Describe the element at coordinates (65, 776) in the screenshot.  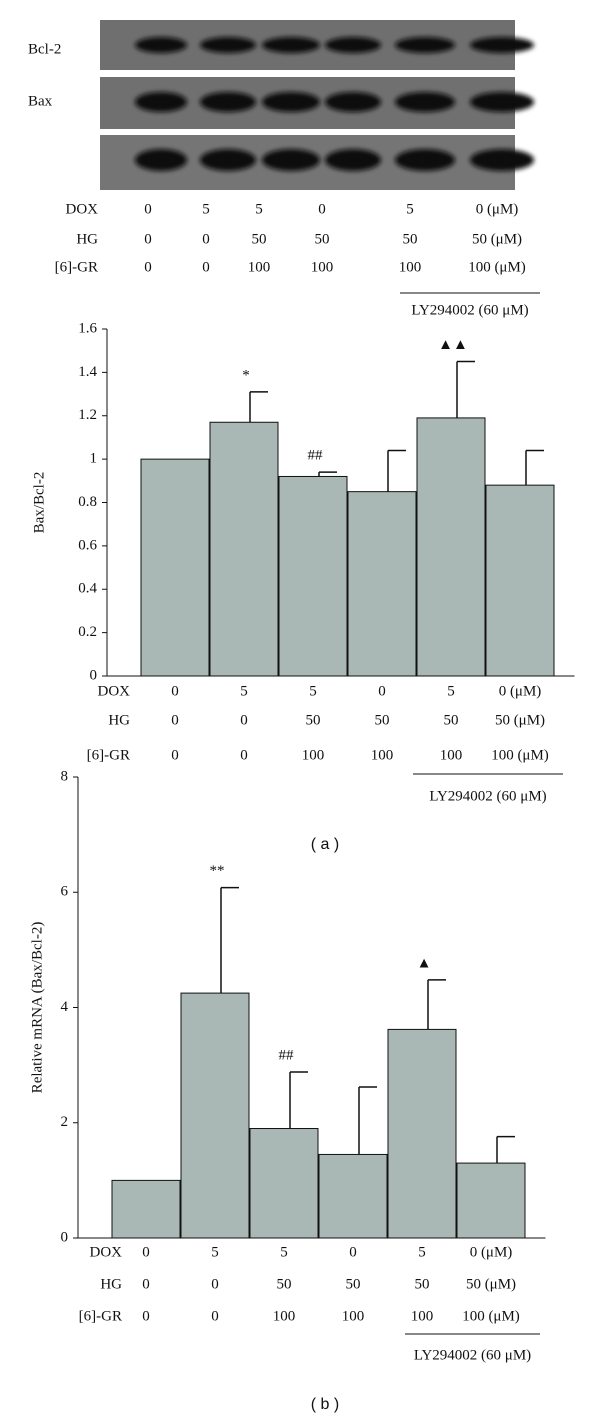
I see `y-tick-label: 8` at that location.